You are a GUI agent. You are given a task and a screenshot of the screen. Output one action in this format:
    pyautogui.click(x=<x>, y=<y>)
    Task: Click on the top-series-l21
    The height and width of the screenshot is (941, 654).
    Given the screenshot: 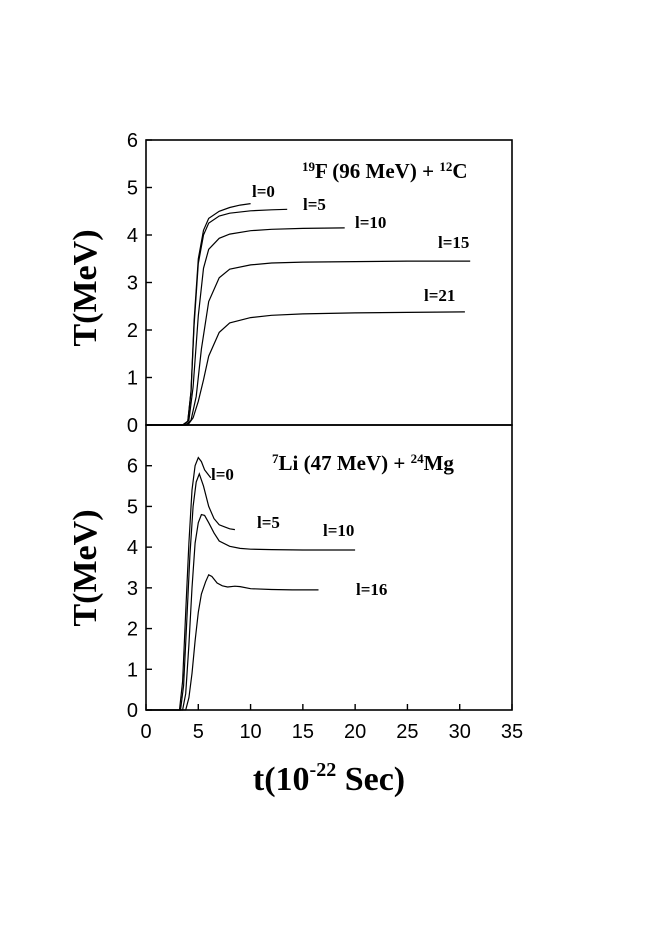 What is the action you would take?
    pyautogui.click(x=305, y=368)
    